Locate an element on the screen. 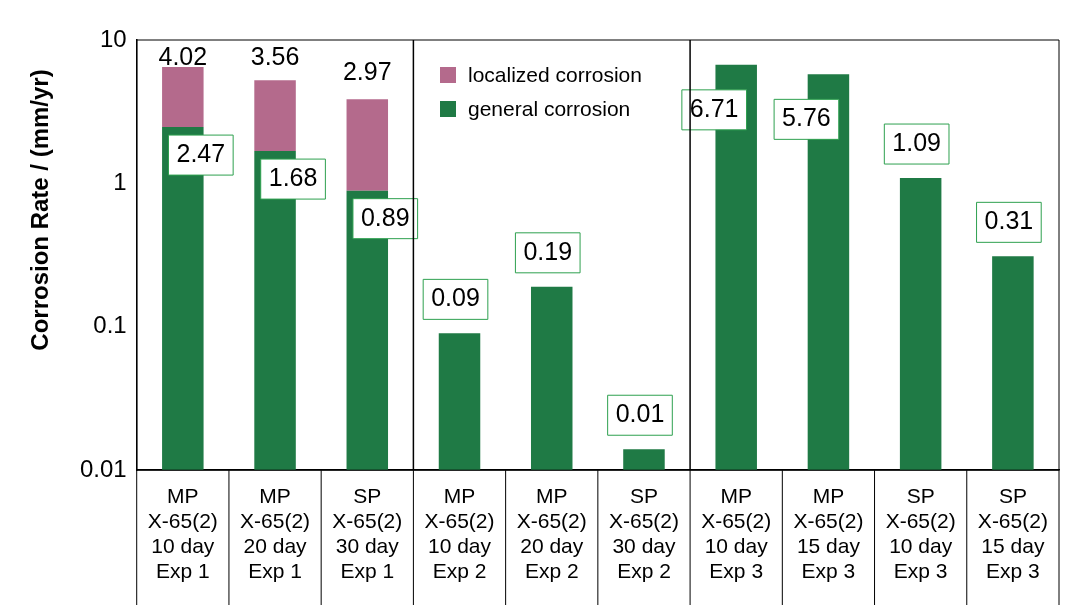  data-label: 0.01 is located at coordinates (640, 413).